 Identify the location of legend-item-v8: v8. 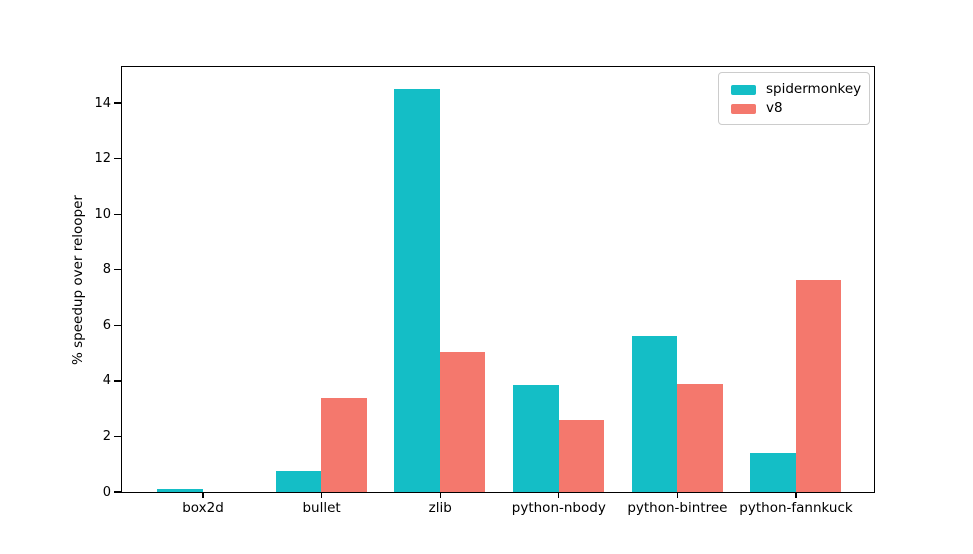
(794, 108).